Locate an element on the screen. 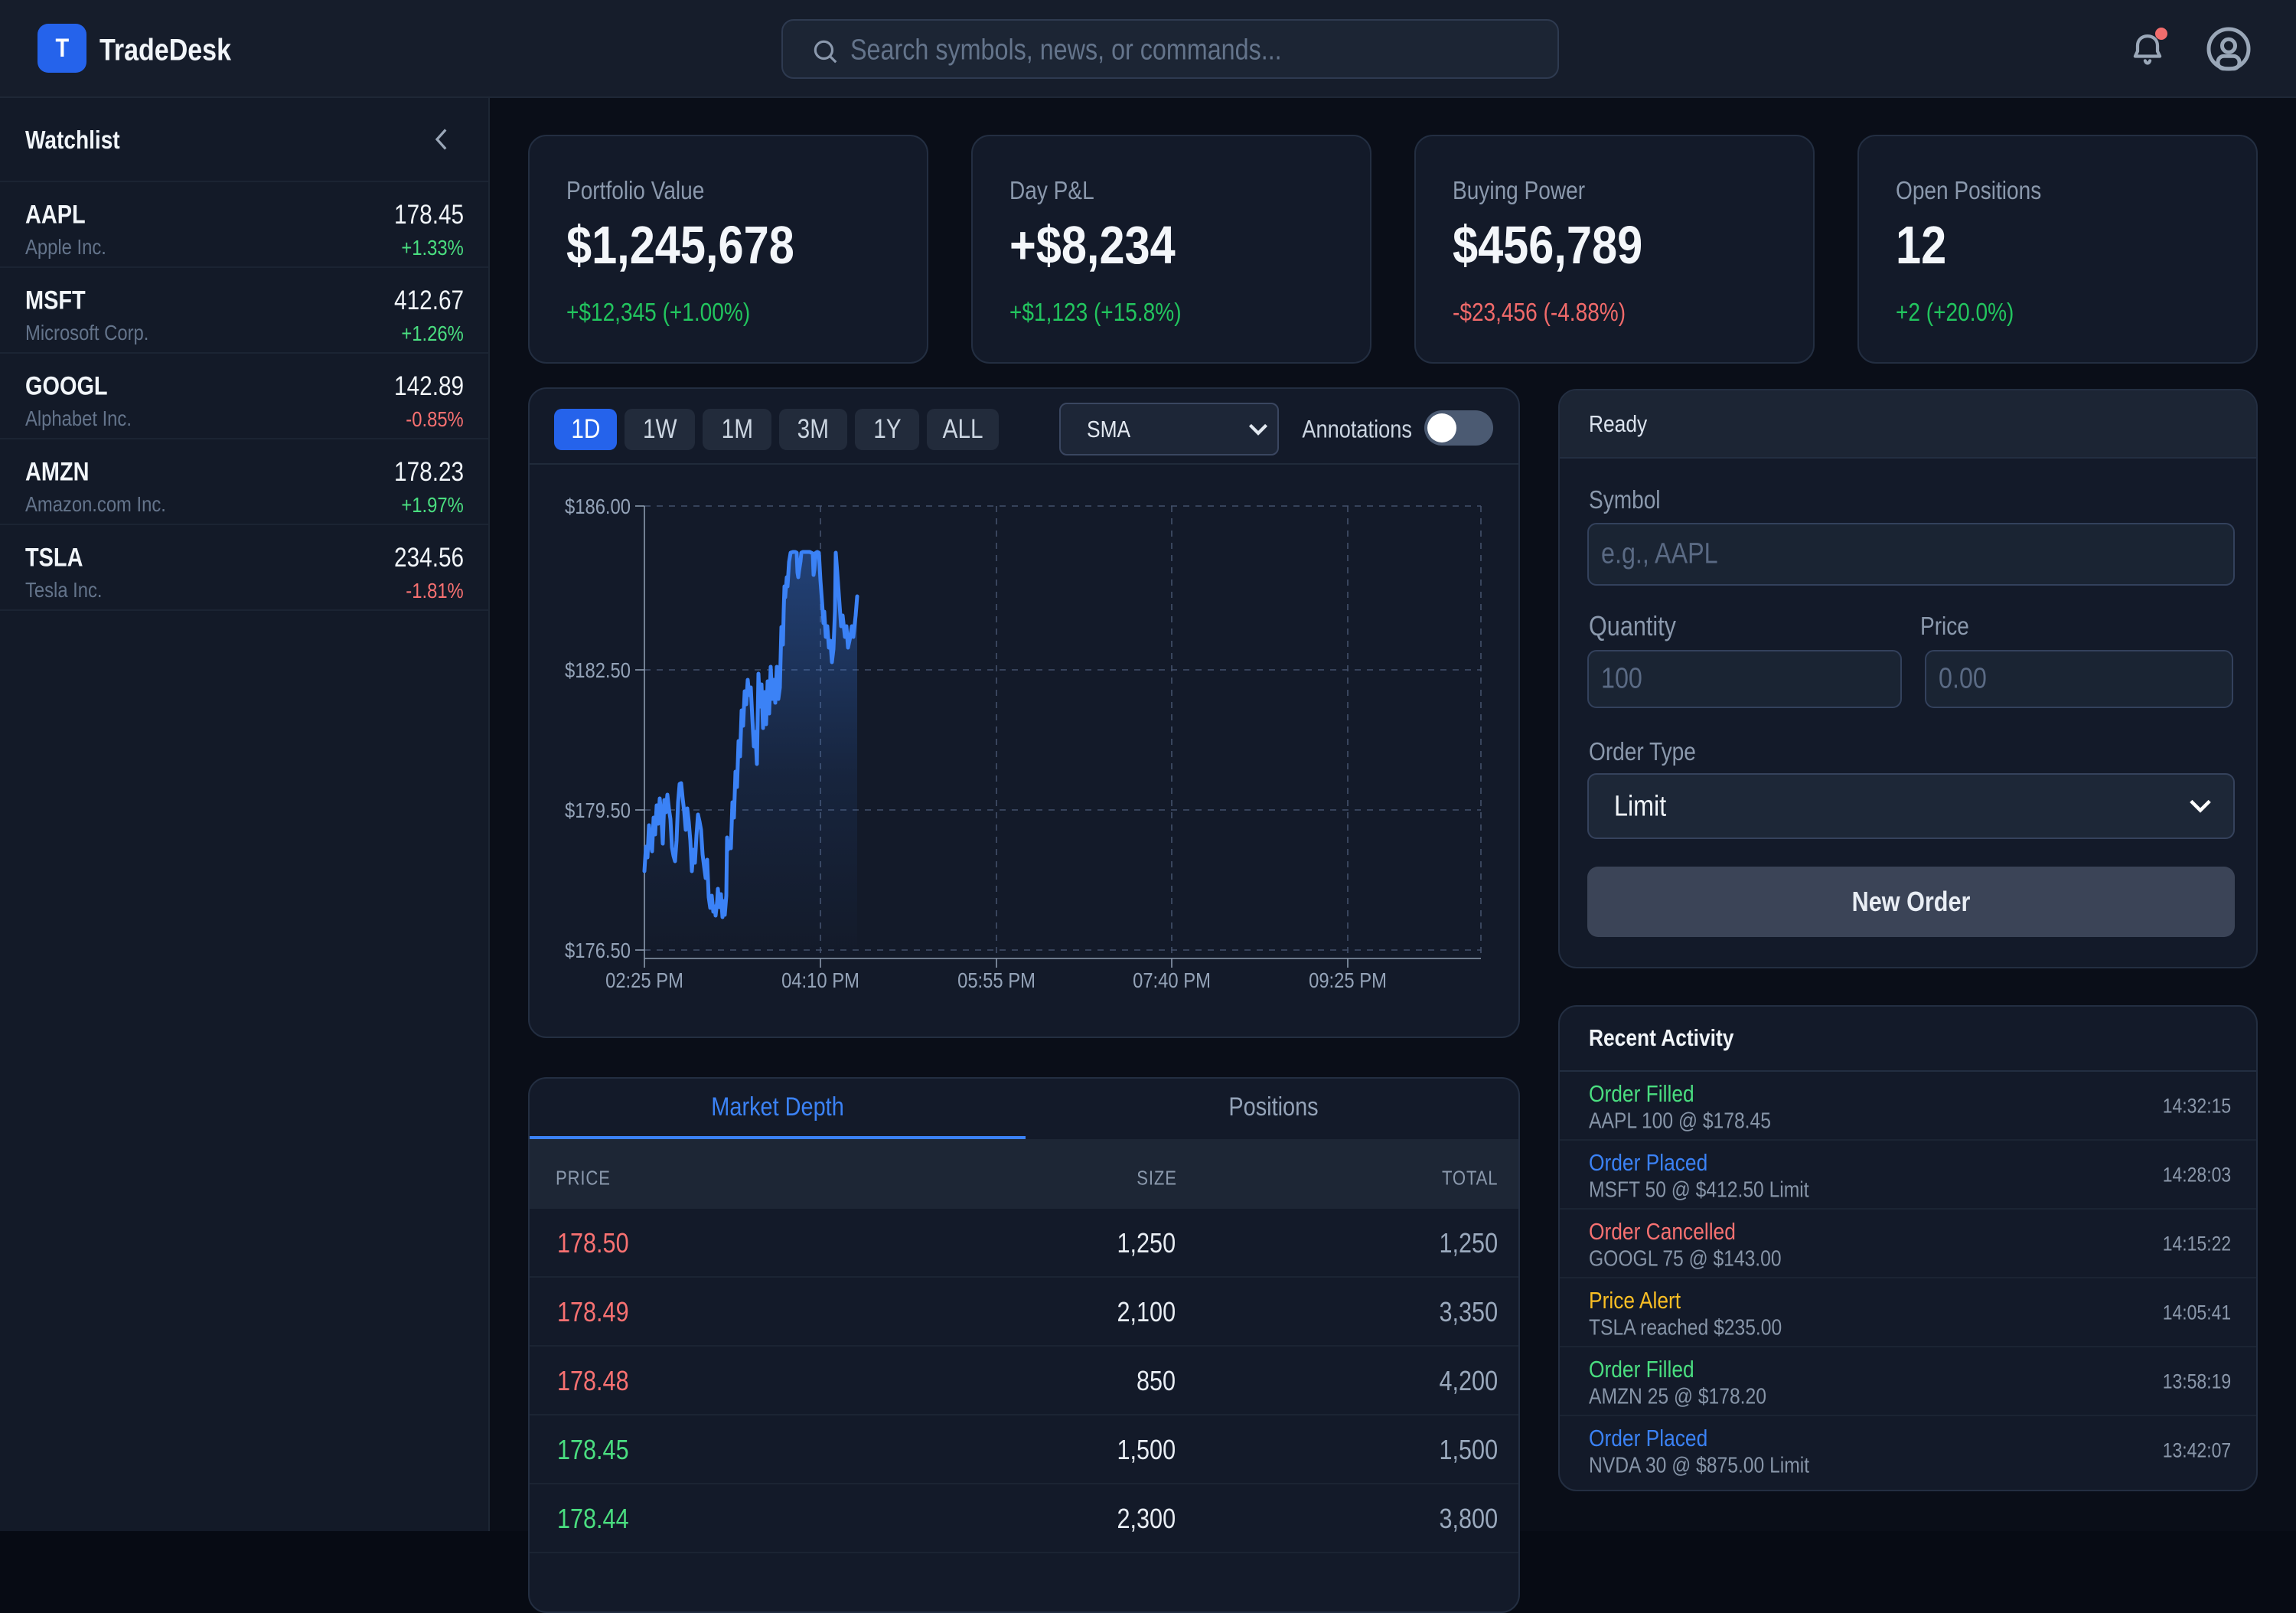 The height and width of the screenshot is (1613, 2296). svg-text: 05:55 PM is located at coordinates (996, 980).